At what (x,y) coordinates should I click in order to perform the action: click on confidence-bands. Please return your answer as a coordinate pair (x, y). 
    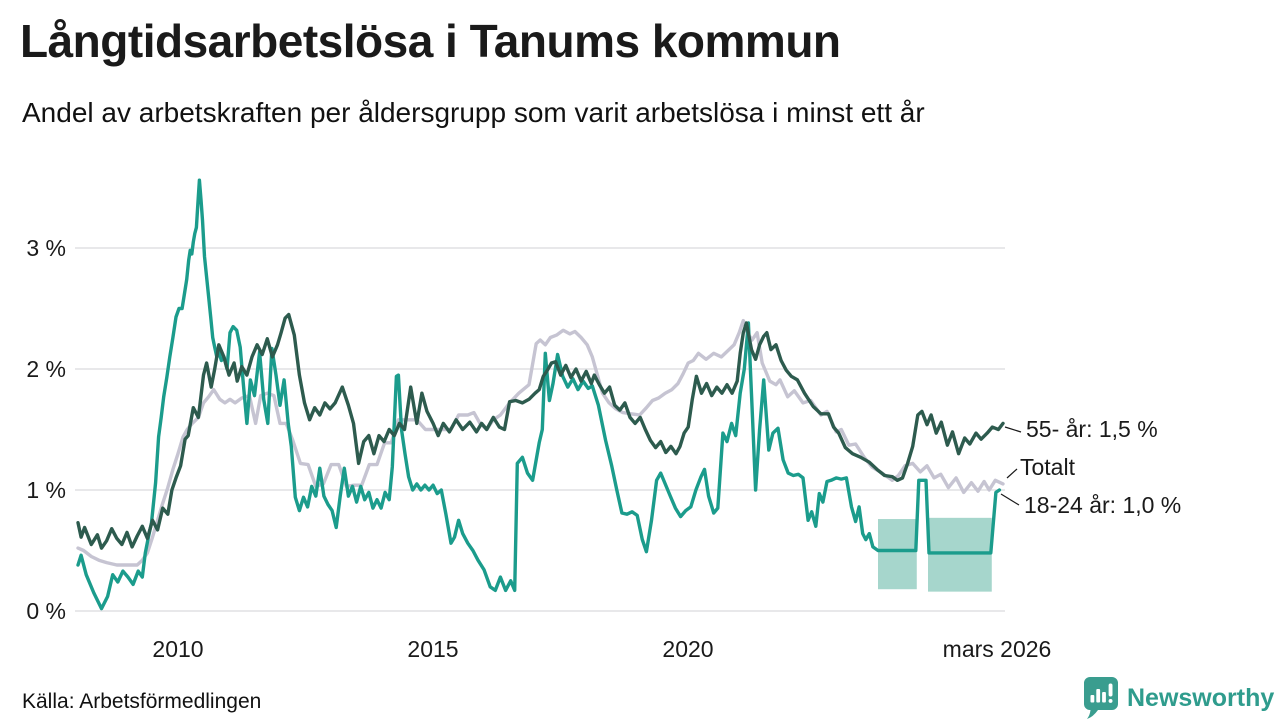
    Looking at the image, I should click on (935, 554).